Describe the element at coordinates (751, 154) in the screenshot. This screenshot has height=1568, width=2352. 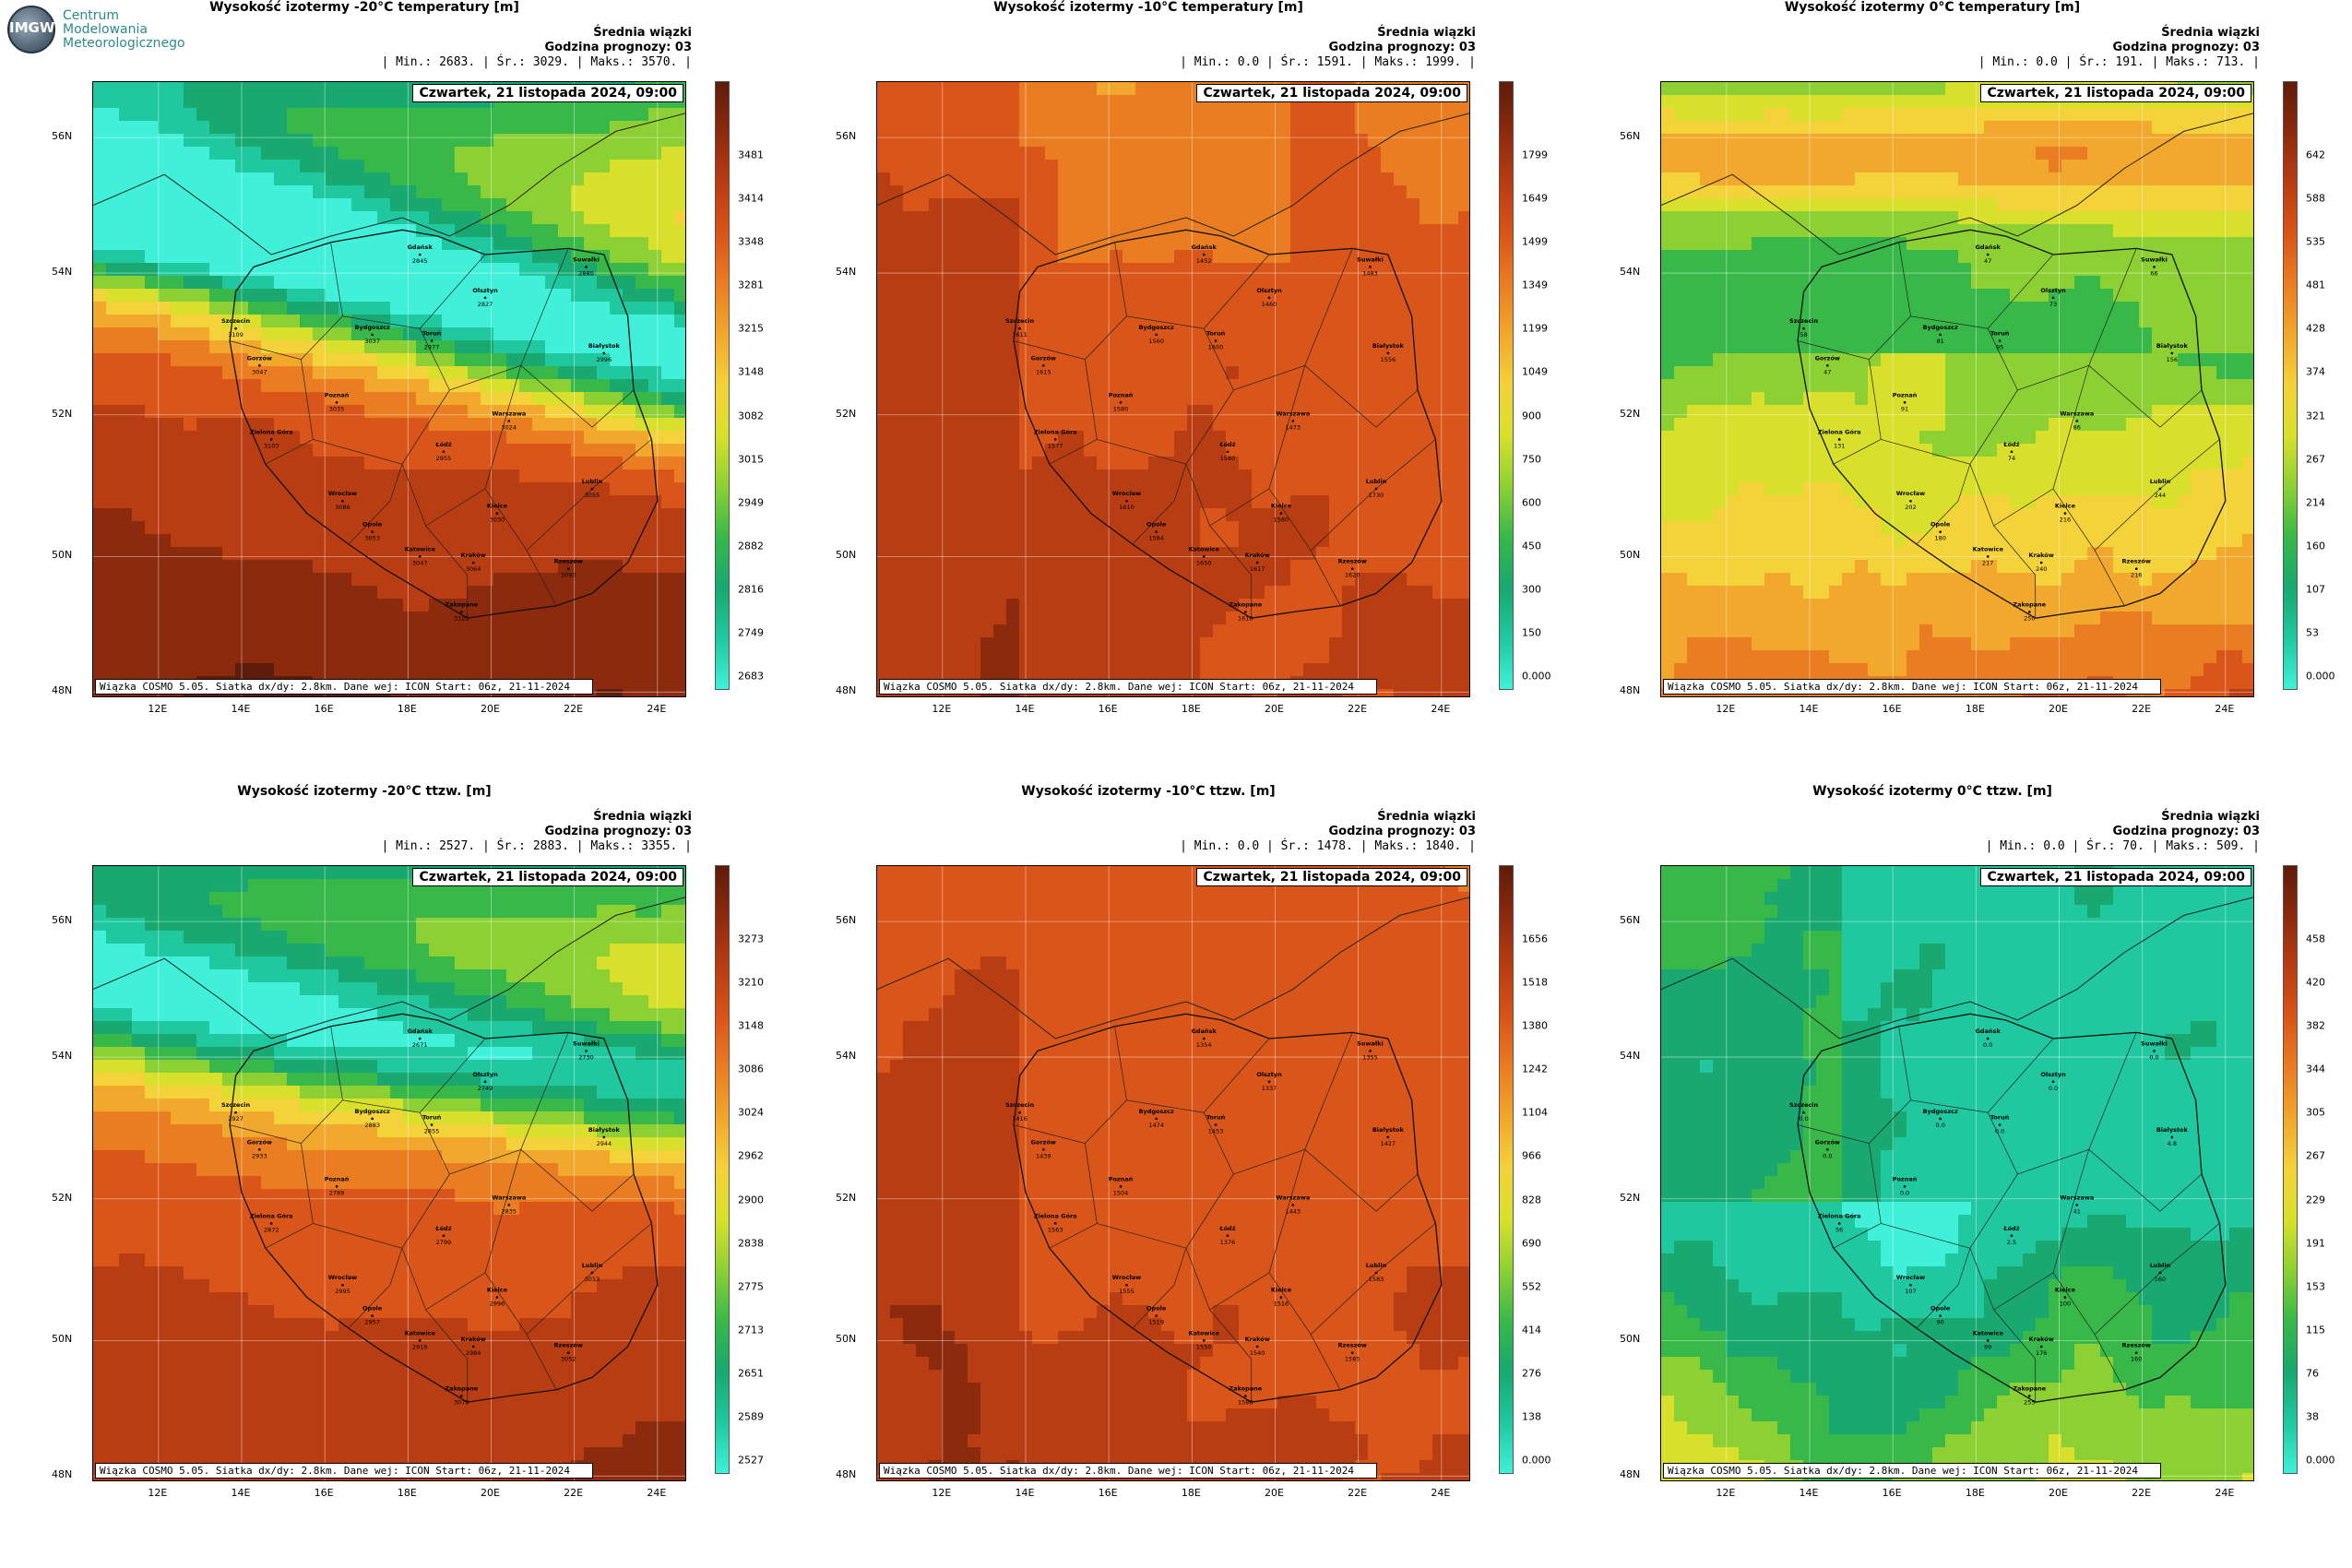
I see `colorbar-tick-label: 3481` at that location.